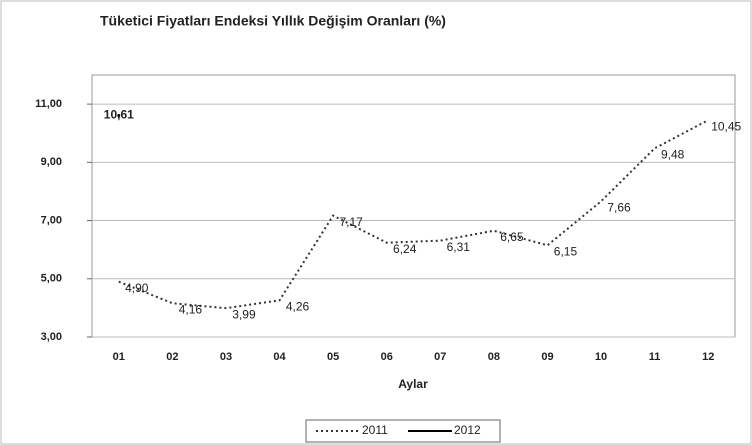 The height and width of the screenshot is (445, 752). Describe the element at coordinates (48, 104) in the screenshot. I see `y-tick-label: 11,00` at that location.